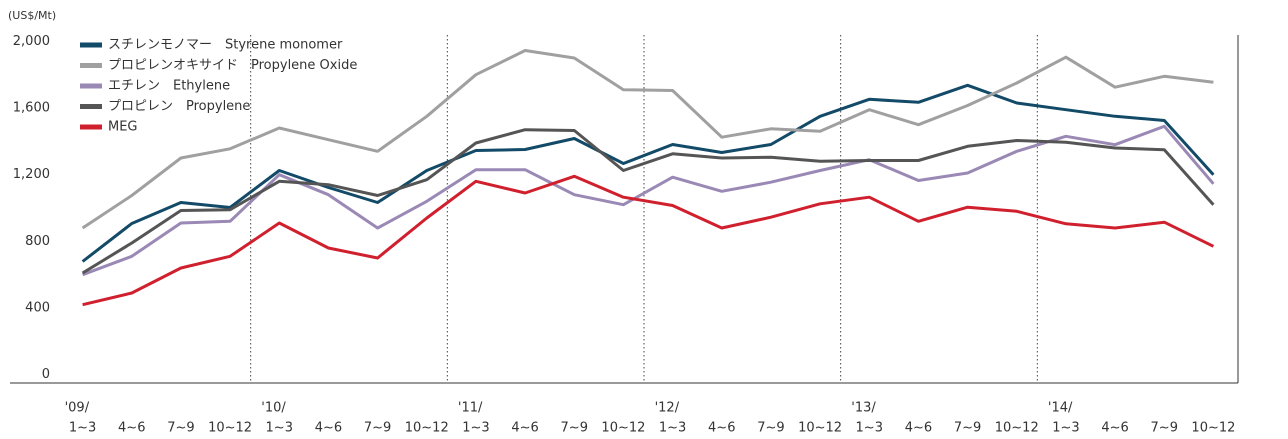  Describe the element at coordinates (46, 374) in the screenshot. I see `y-tick-label: 0` at that location.